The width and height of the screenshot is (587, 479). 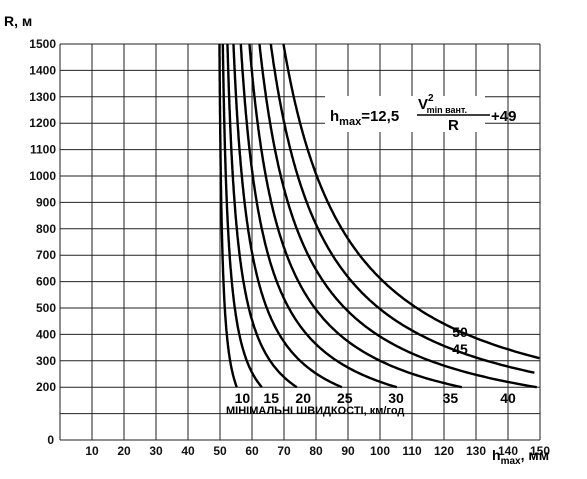 What do you see at coordinates (156, 451) in the screenshot?
I see `x-tick-label: 30` at bounding box center [156, 451].